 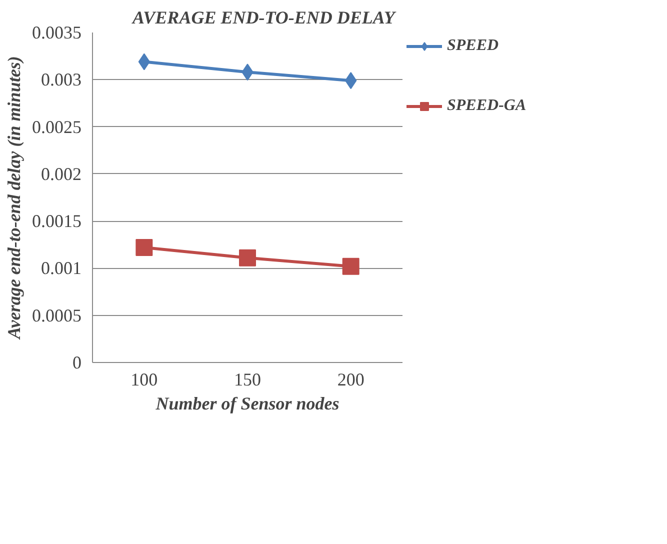 What do you see at coordinates (57, 126) in the screenshot?
I see `y-tick-label: 0.0025` at bounding box center [57, 126].